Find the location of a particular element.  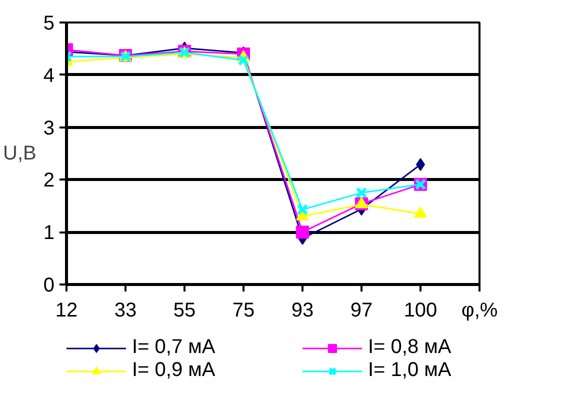

x-axis-title: φ,% is located at coordinates (479, 311).